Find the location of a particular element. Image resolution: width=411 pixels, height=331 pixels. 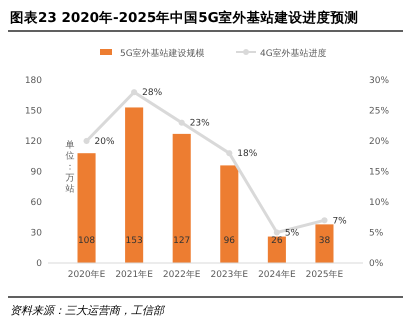

data-label: 26 is located at coordinates (277, 241).